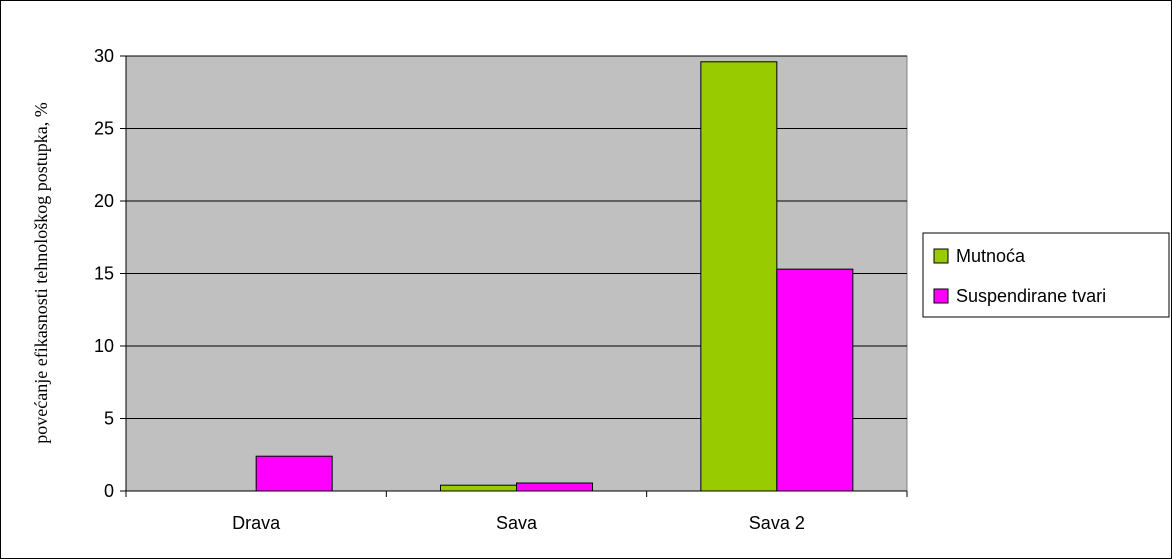 The width and height of the screenshot is (1172, 559). What do you see at coordinates (109, 491) in the screenshot?
I see `y-tick-label: 0` at bounding box center [109, 491].